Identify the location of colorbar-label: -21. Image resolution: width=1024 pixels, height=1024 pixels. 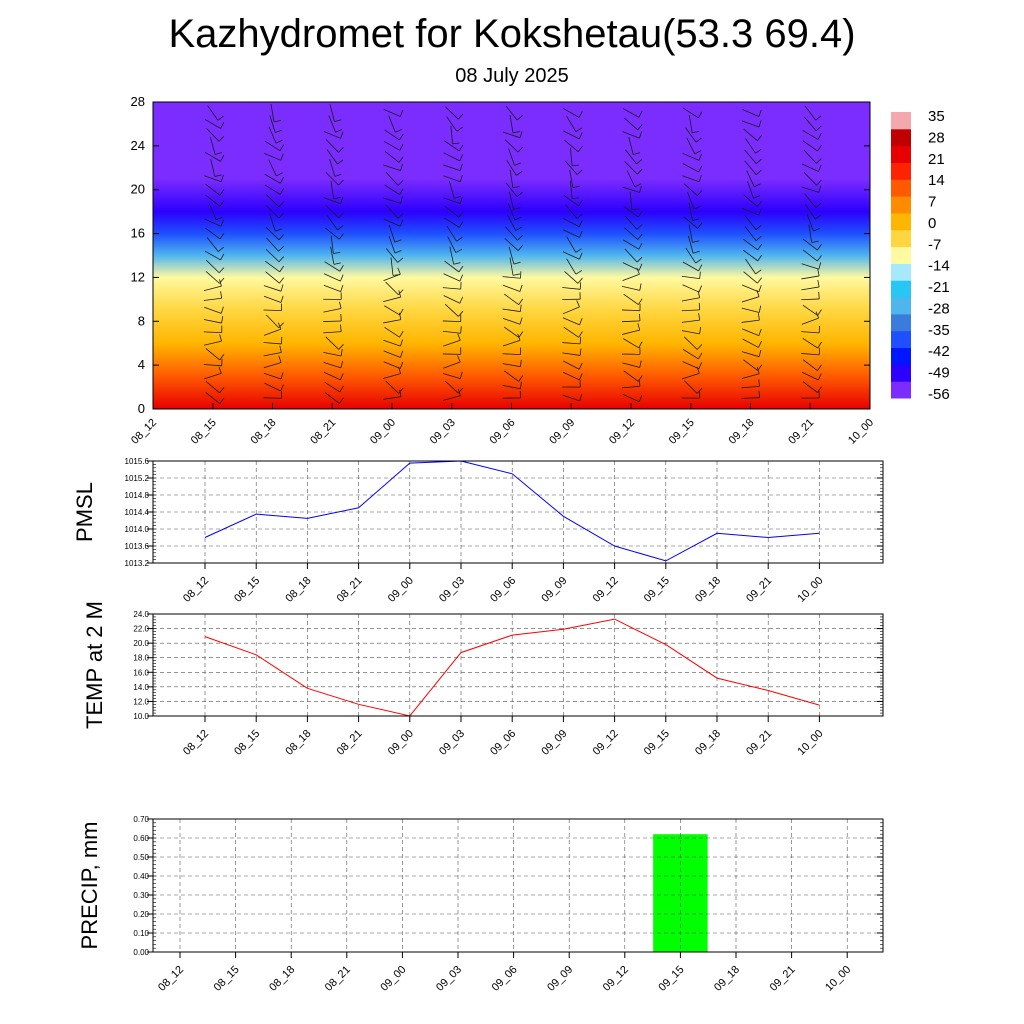
(939, 287).